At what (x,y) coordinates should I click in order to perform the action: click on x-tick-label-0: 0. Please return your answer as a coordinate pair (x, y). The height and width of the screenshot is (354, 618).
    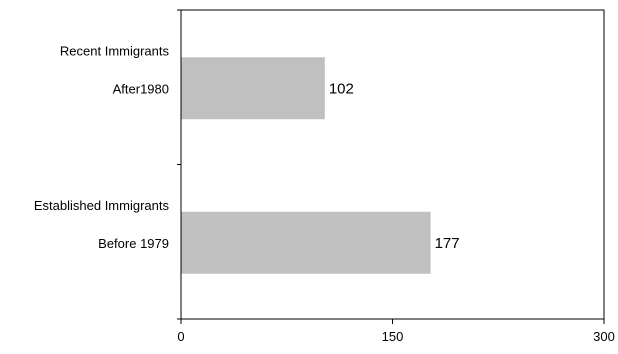
    Looking at the image, I should click on (180, 336).